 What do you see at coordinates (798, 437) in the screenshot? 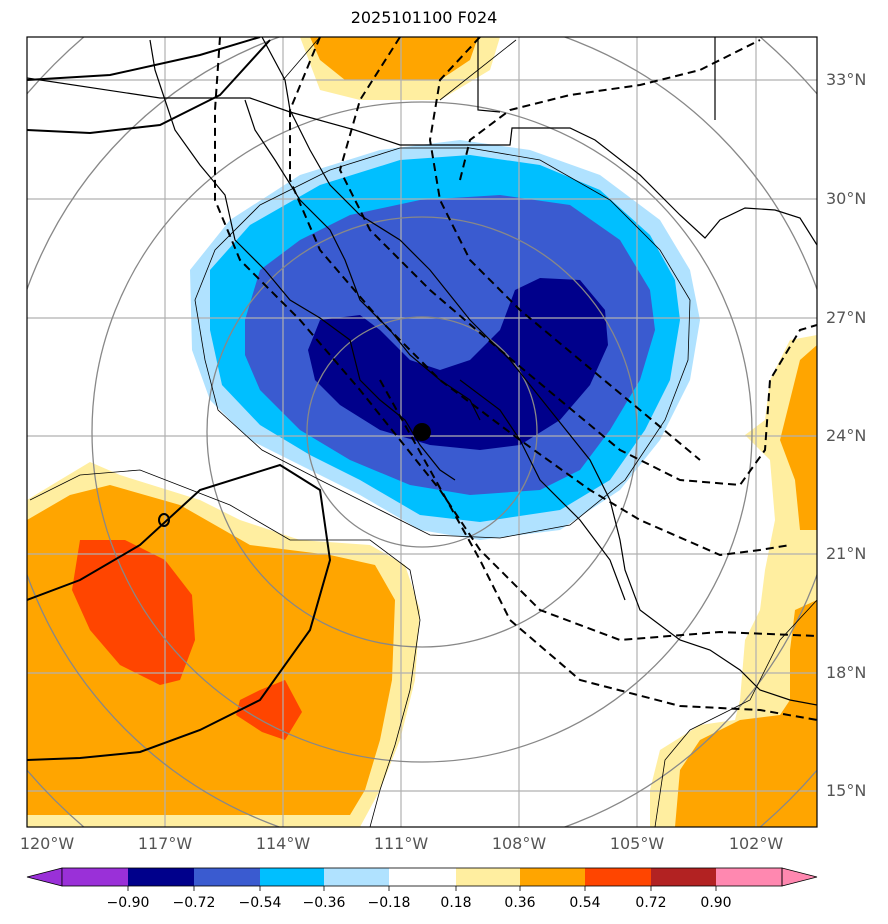
I see `anomaly-fill-036-east` at bounding box center [798, 437].